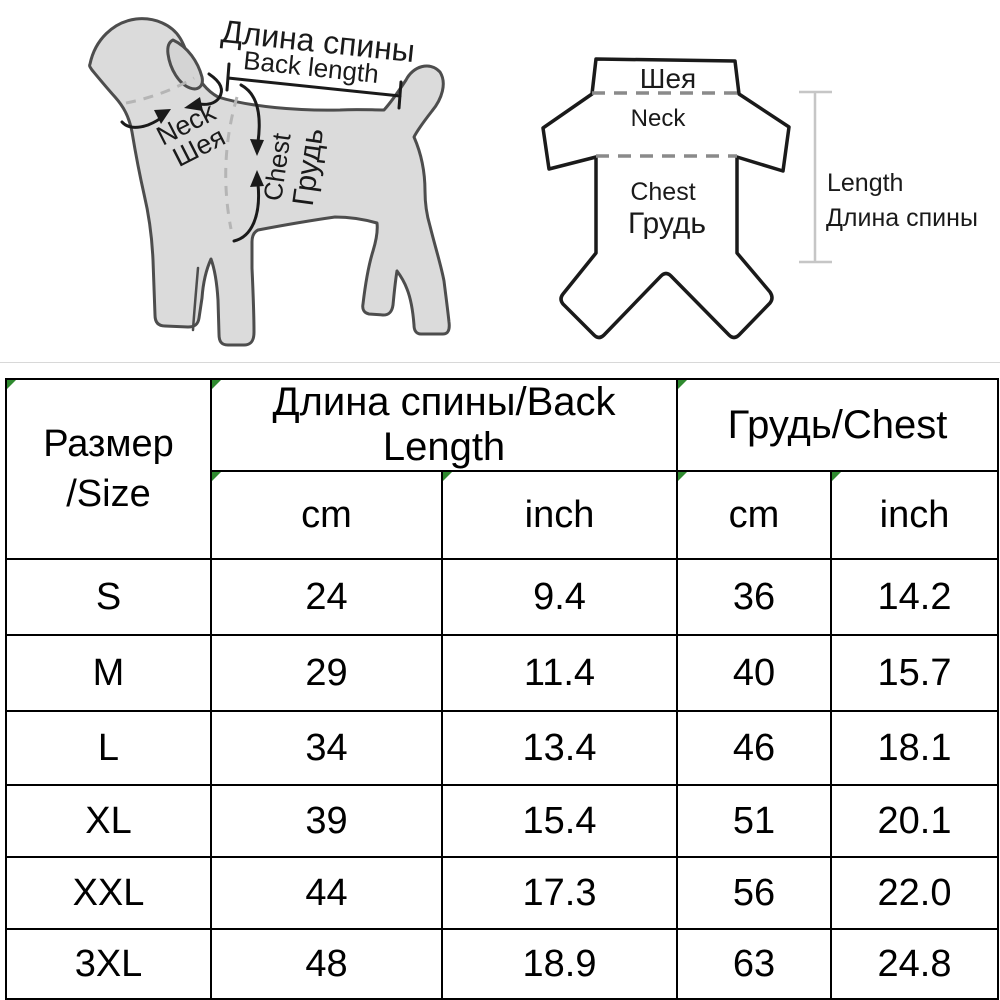 Image resolution: width=1000 pixels, height=1000 pixels. What do you see at coordinates (559, 964) in the screenshot?
I see `back-inch-cell: 18.9` at bounding box center [559, 964].